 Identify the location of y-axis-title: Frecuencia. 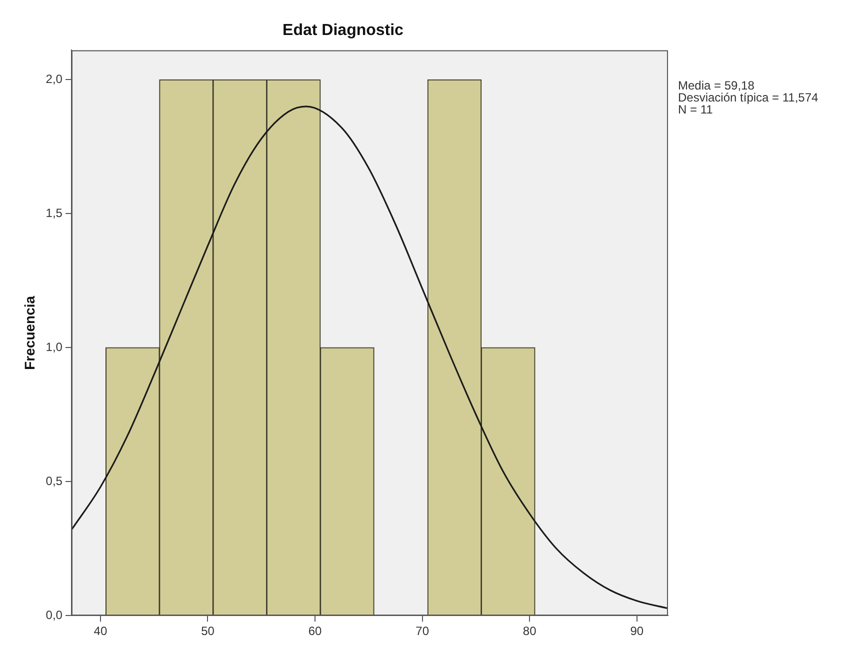
(29, 333).